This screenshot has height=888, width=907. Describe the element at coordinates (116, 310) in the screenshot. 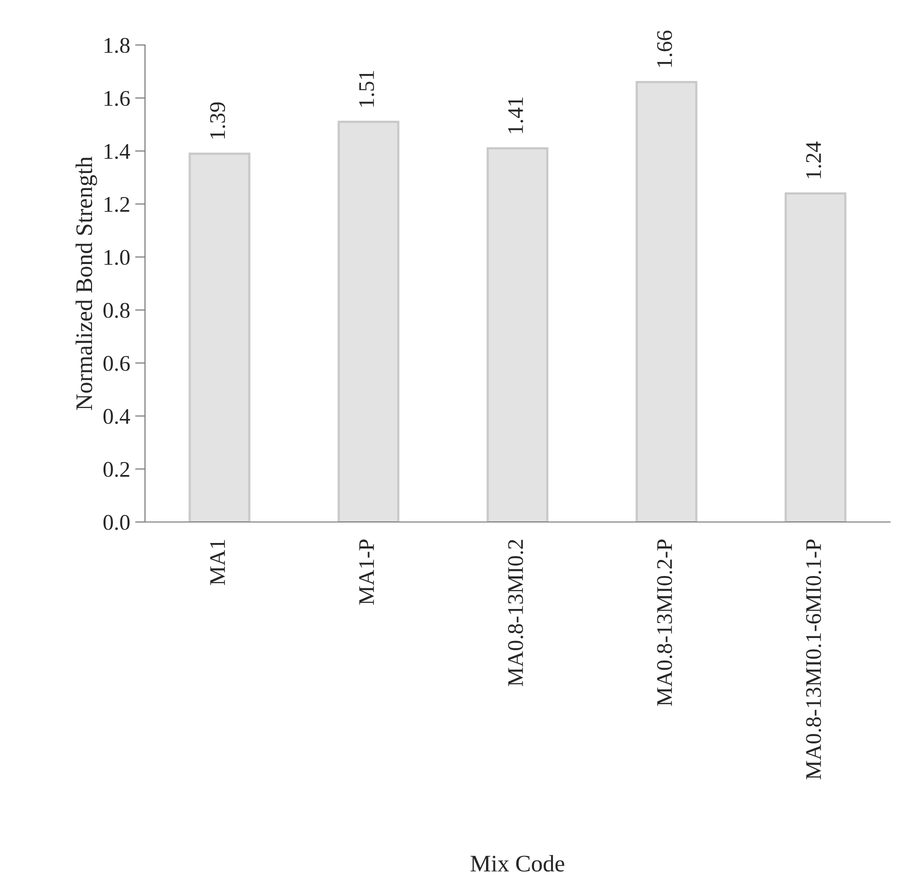

I see `y-tick-label: 0.8` at that location.